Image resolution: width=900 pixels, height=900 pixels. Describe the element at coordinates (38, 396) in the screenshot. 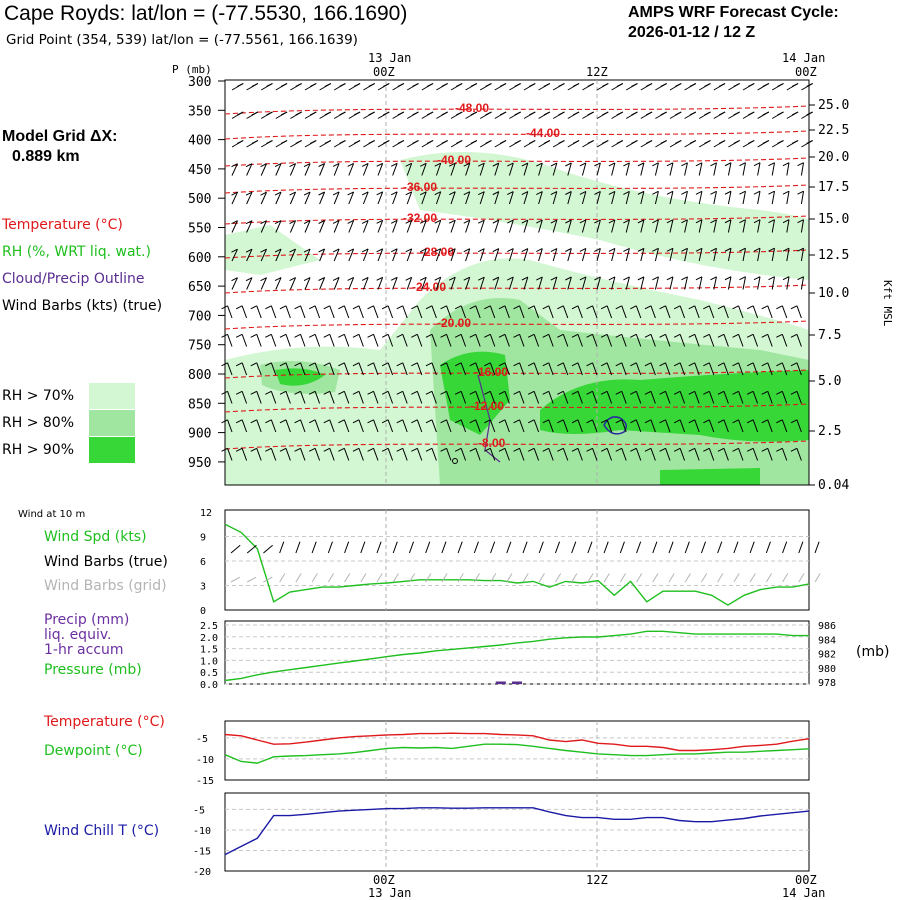

I see `legend-rh70: RH > 70%` at that location.